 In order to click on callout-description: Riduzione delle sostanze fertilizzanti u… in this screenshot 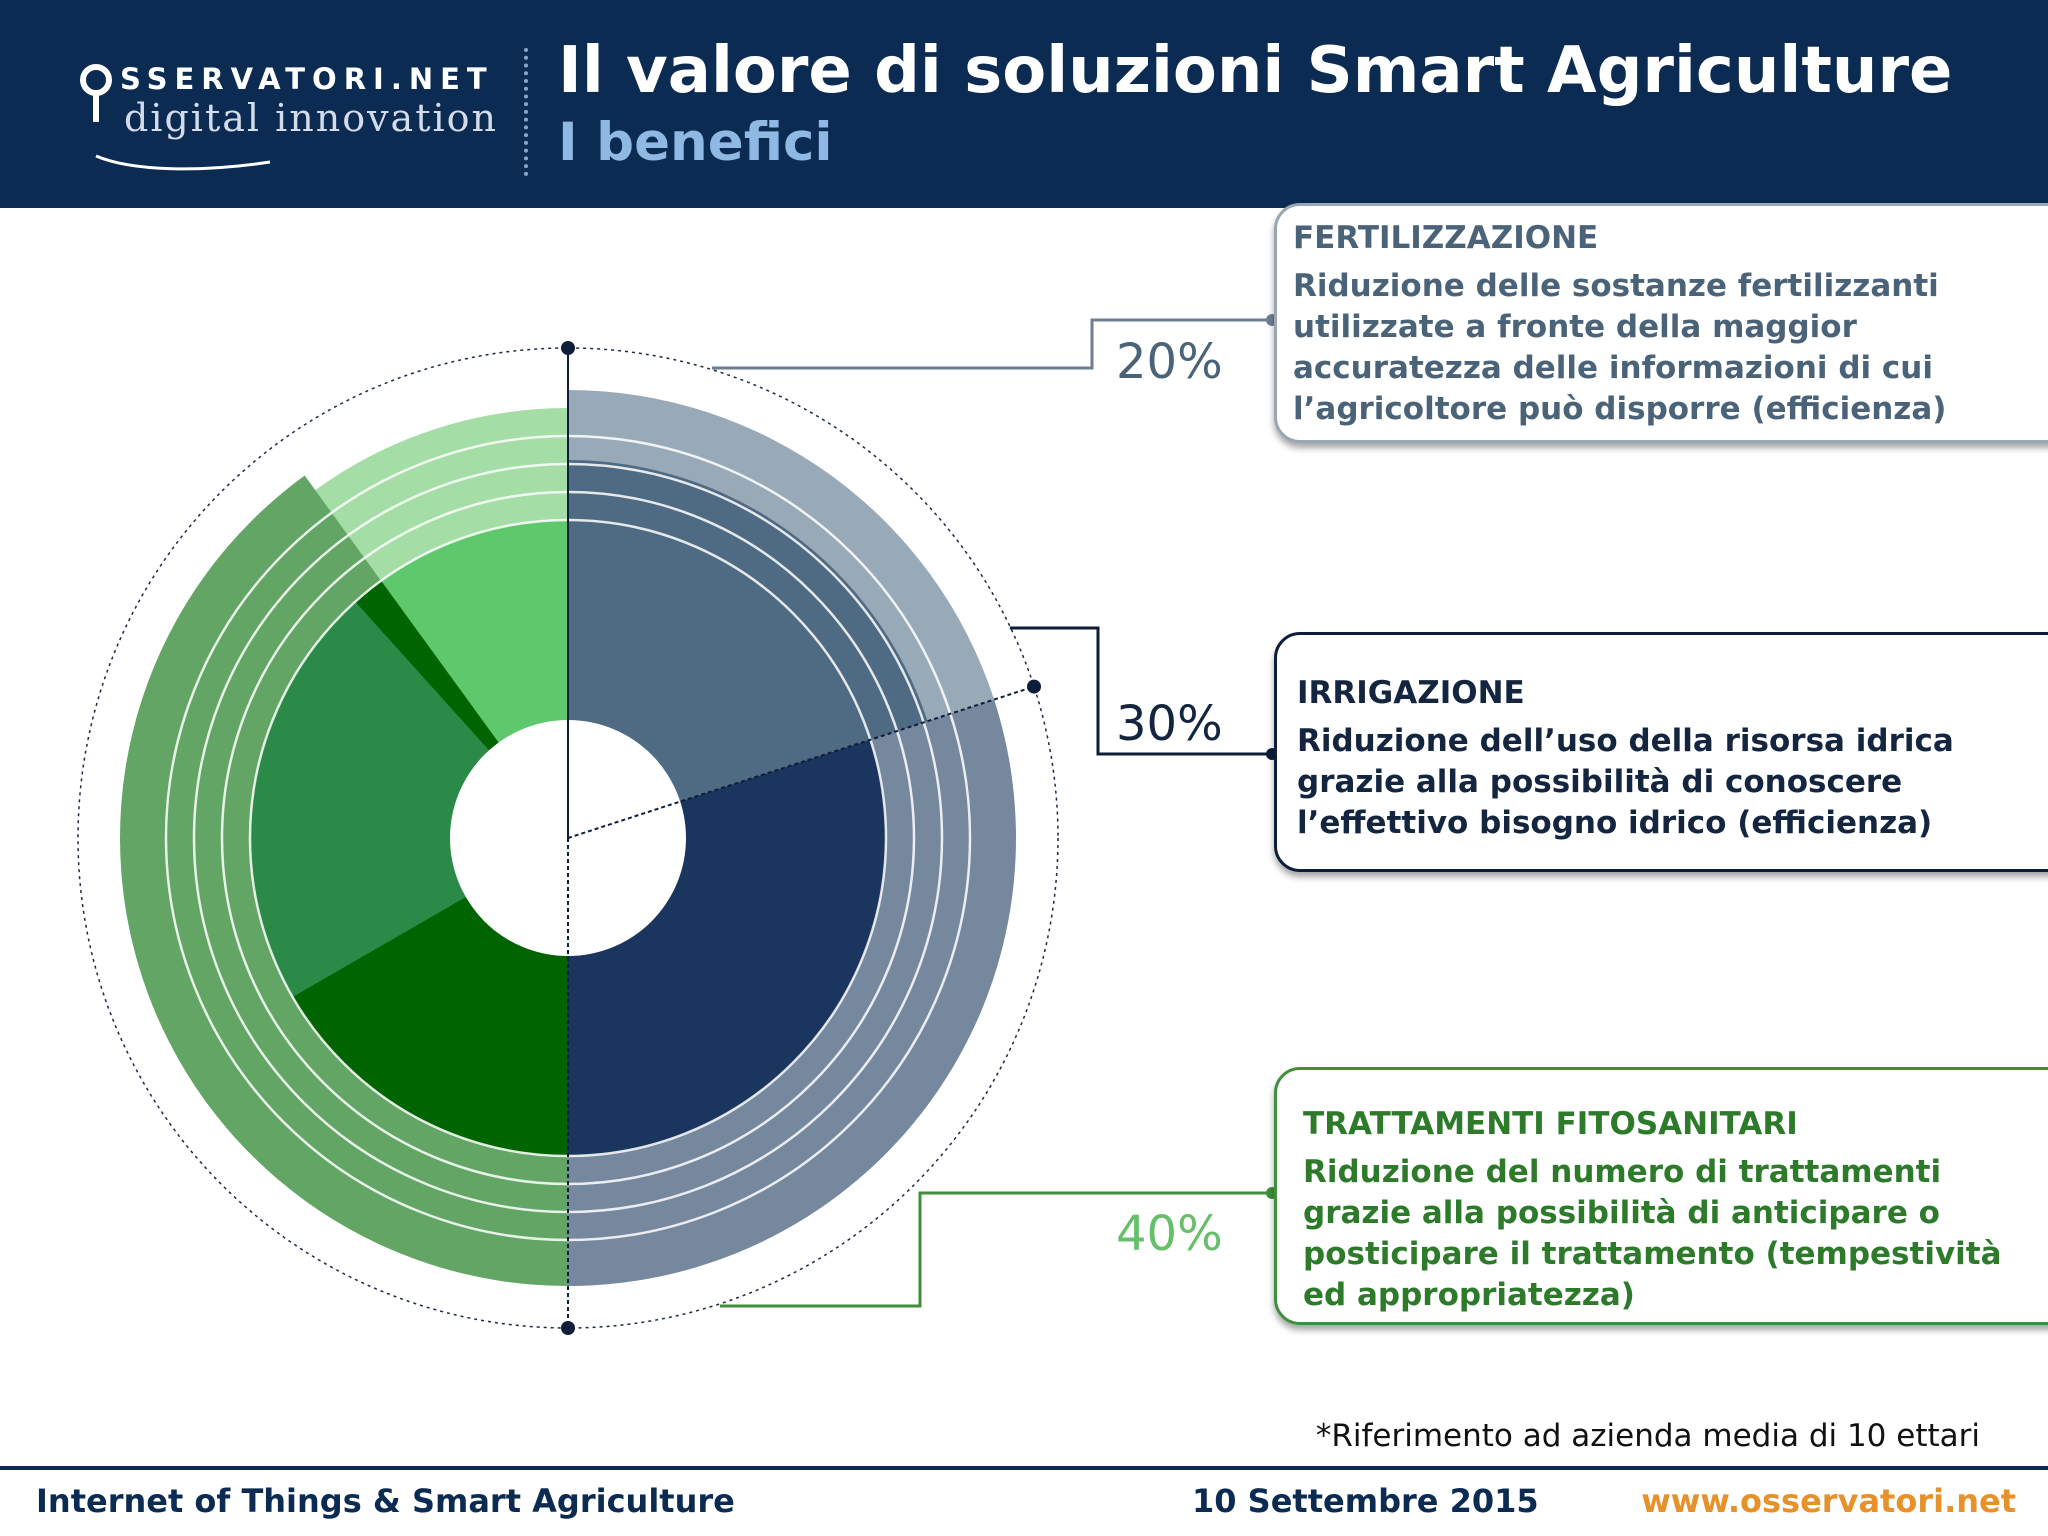, I will do `click(1620, 347)`.